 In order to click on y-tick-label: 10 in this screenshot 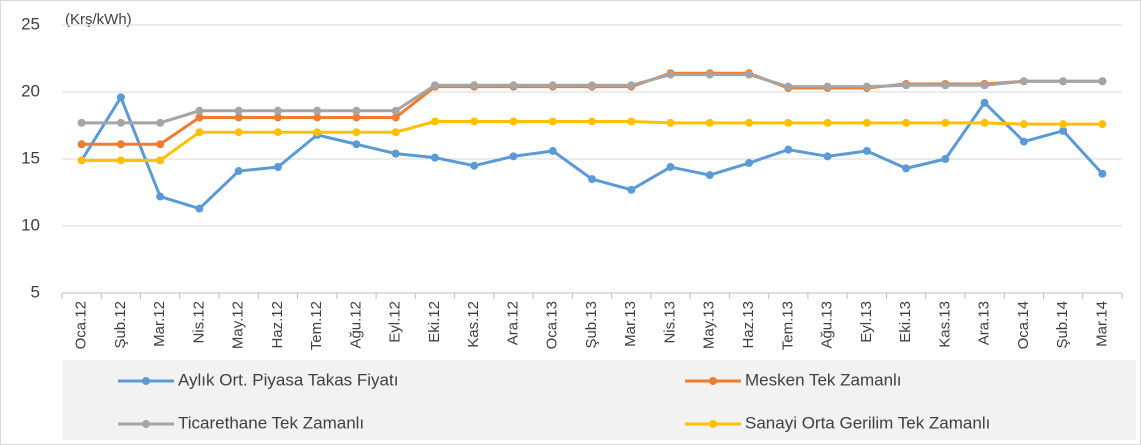, I will do `click(30, 224)`.